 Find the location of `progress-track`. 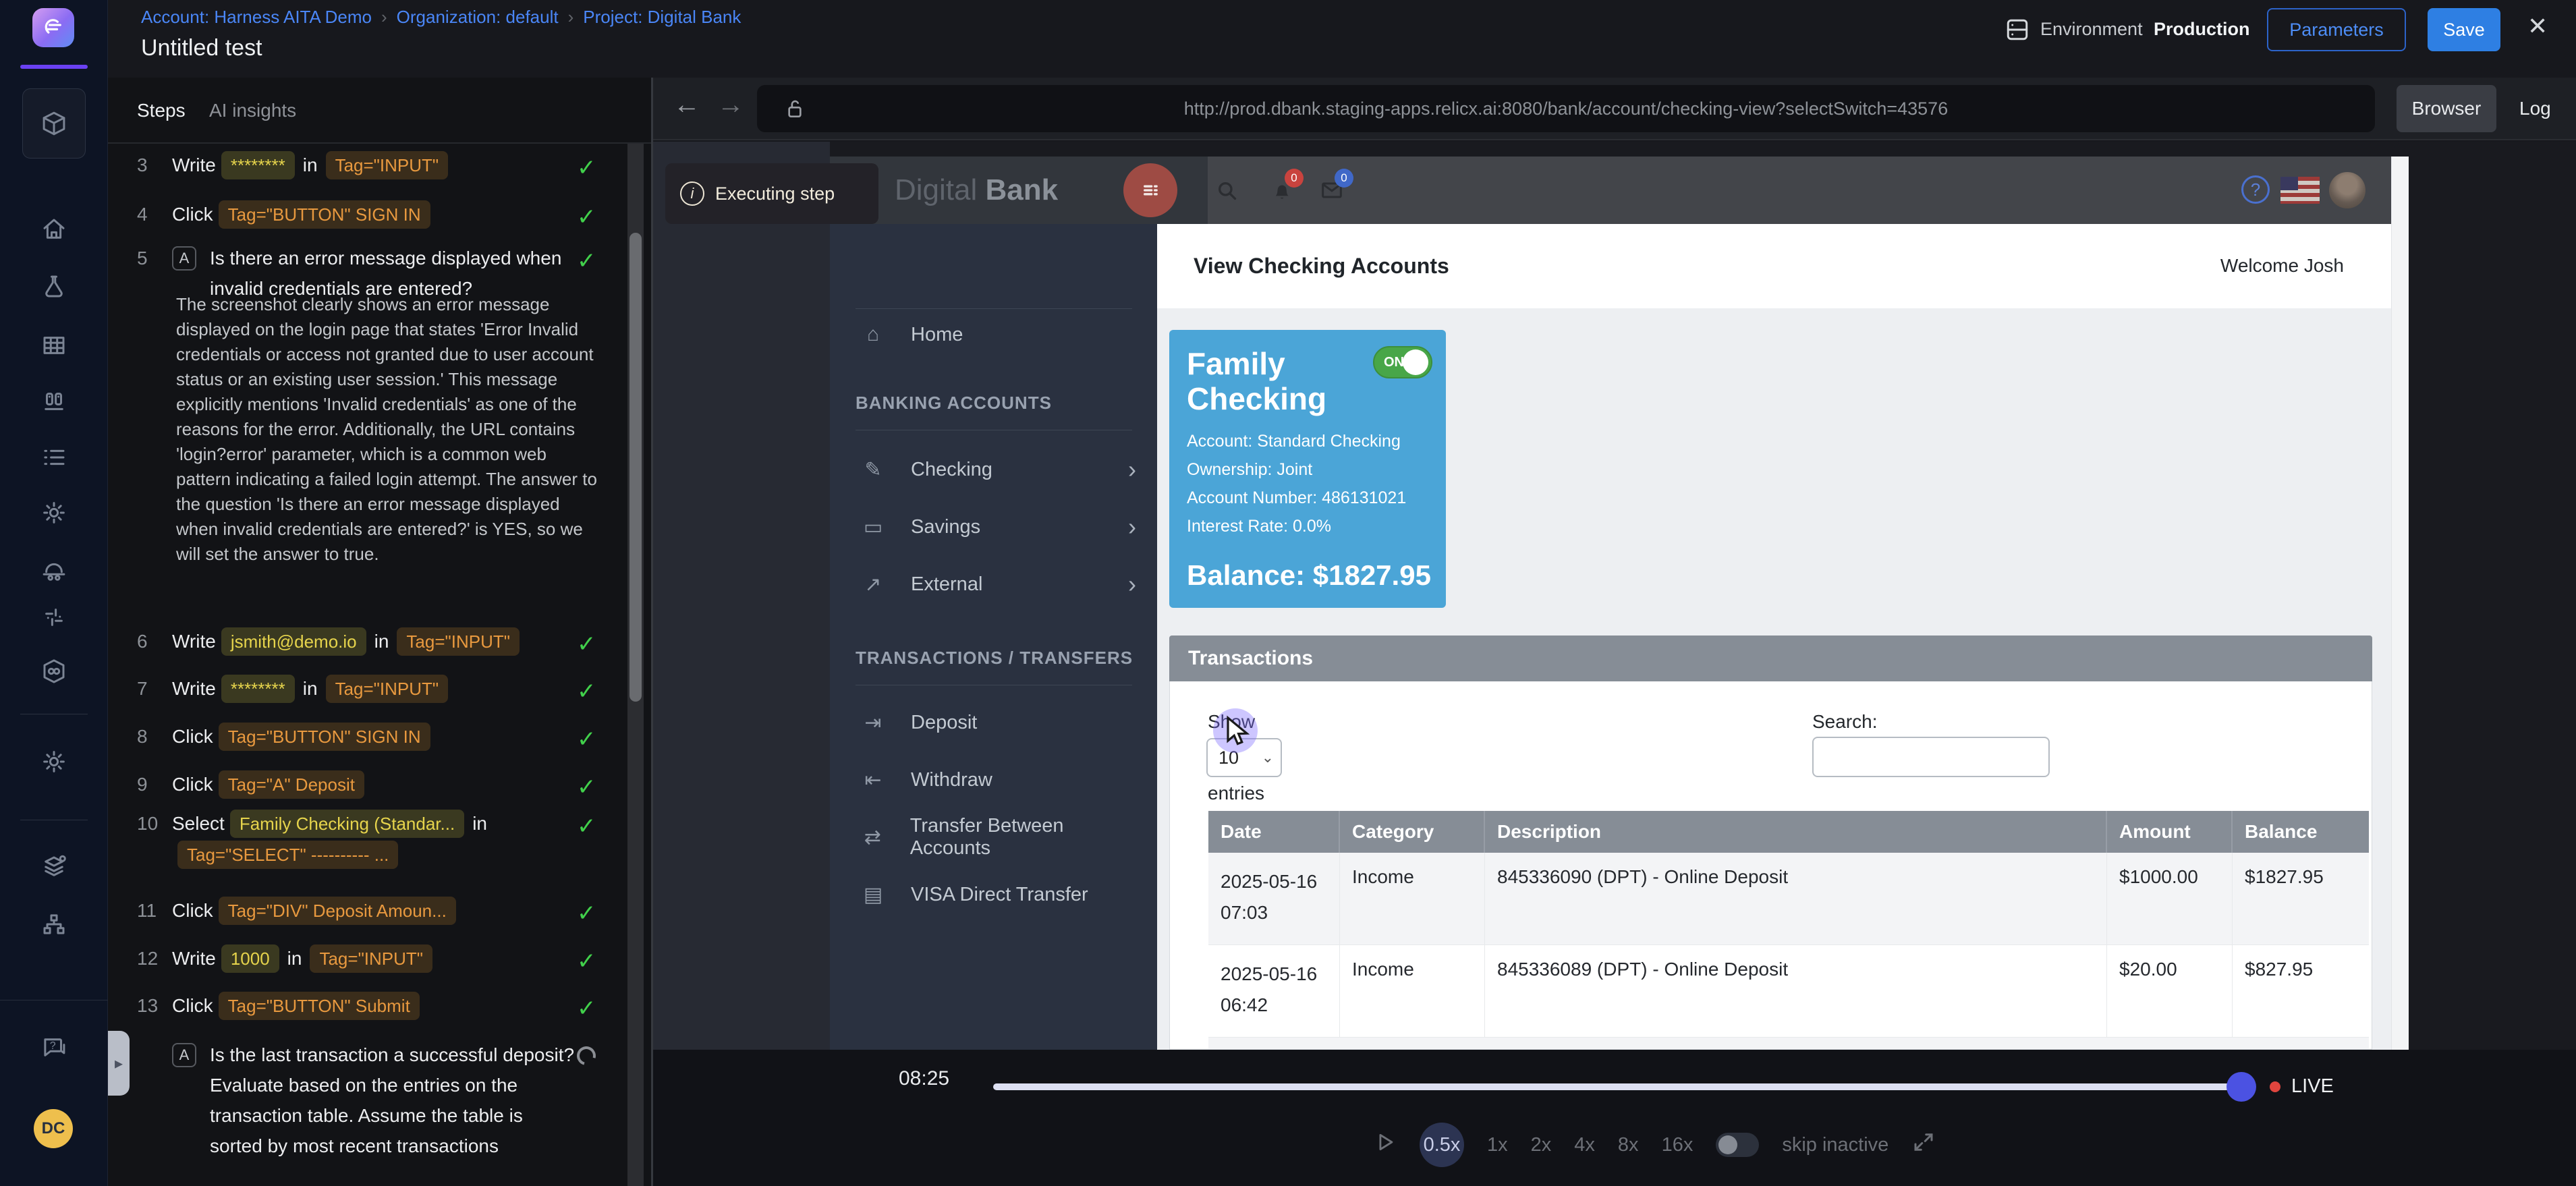

progress-track is located at coordinates (1617, 1086).